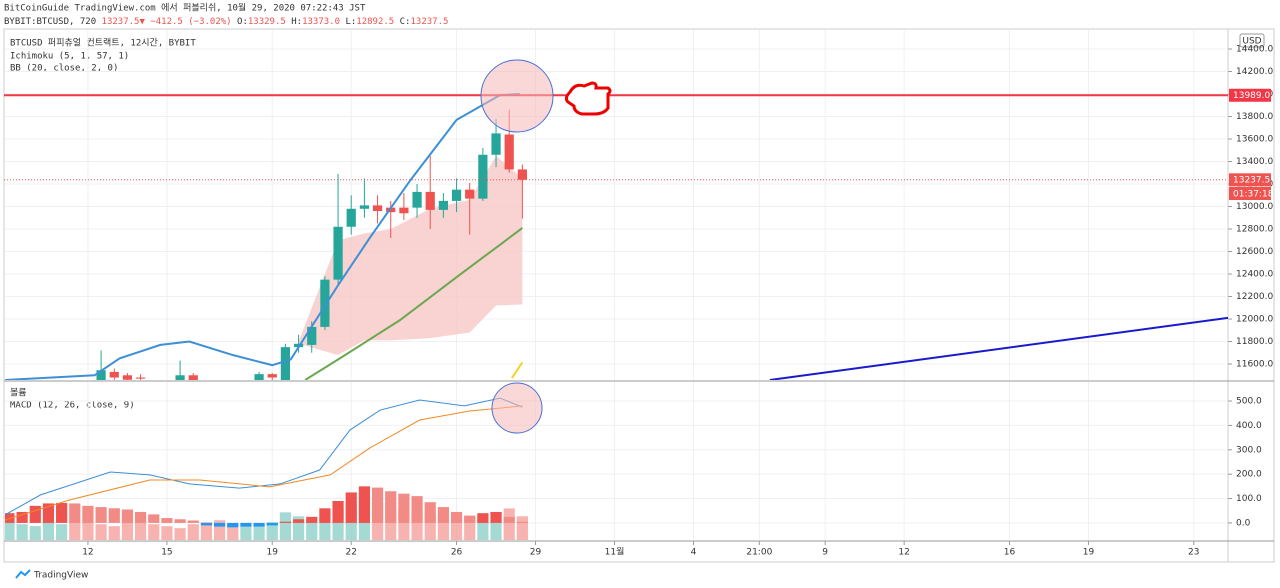  Describe the element at coordinates (694, 553) in the screenshot. I see `x-tick-label: 4` at that location.